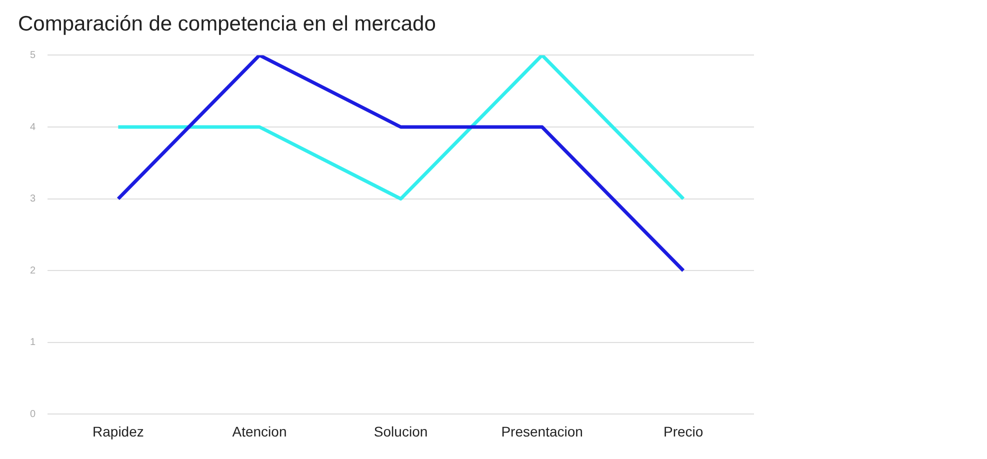 This screenshot has width=987, height=459. What do you see at coordinates (401, 431) in the screenshot?
I see `x-tick-label: Solucion` at bounding box center [401, 431].